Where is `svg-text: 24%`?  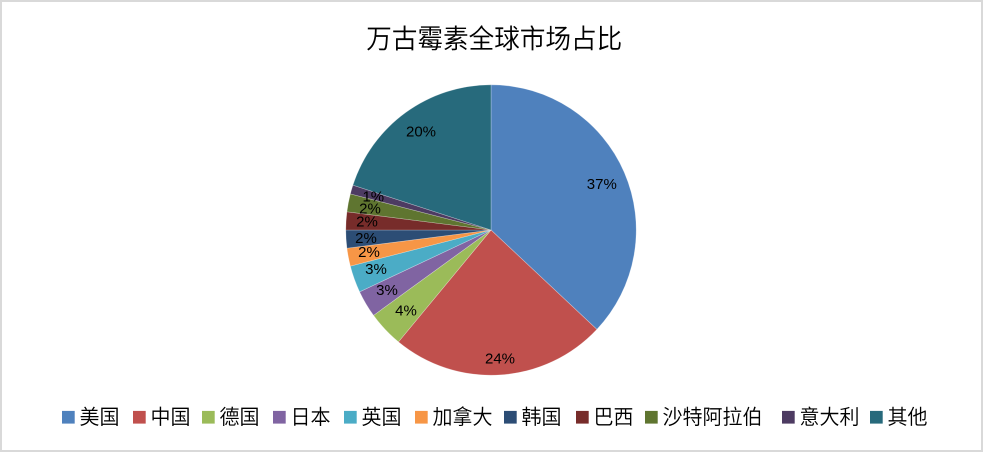
svg-text: 24% is located at coordinates (500, 358).